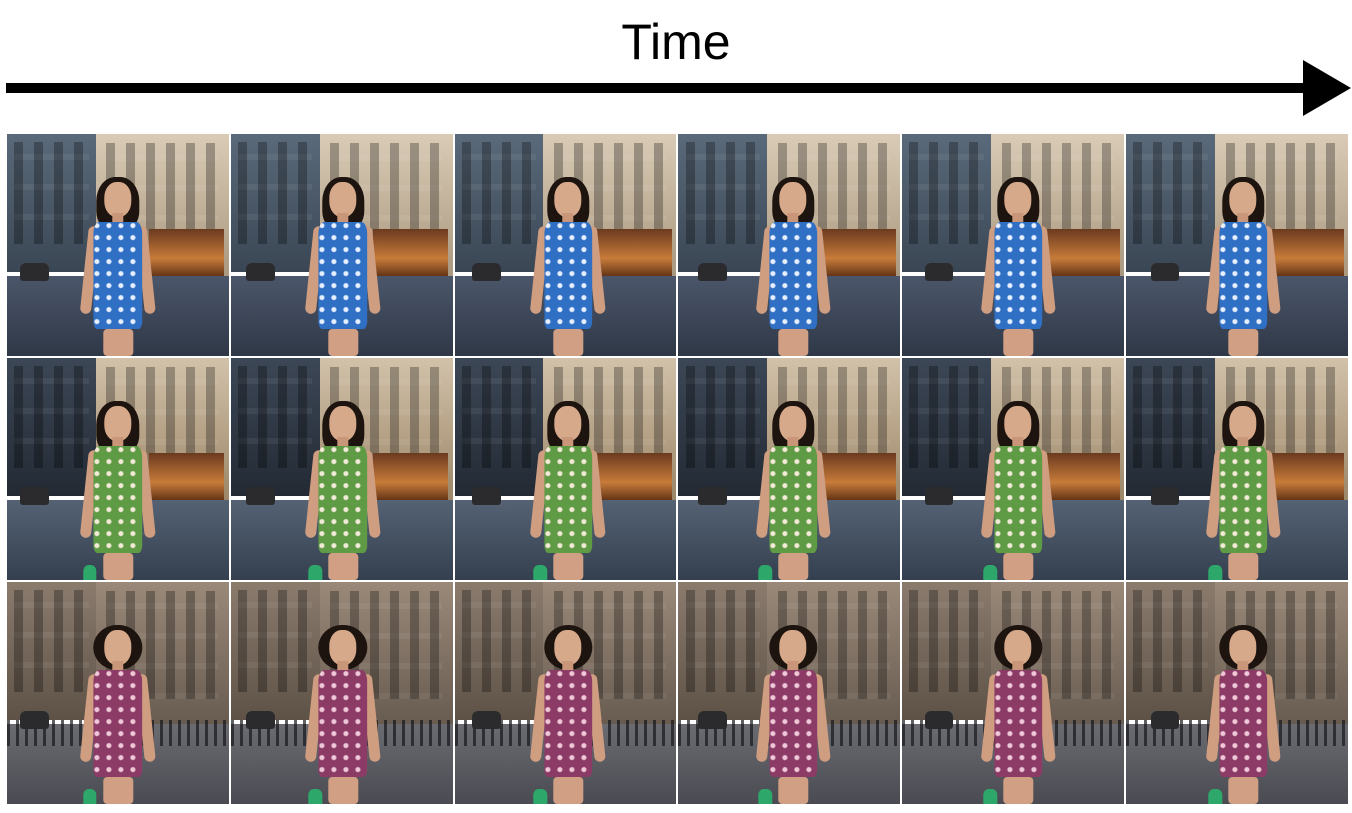 Image resolution: width=1352 pixels, height=813 pixels. What do you see at coordinates (656, 88) in the screenshot?
I see `arrow-shaft` at bounding box center [656, 88].